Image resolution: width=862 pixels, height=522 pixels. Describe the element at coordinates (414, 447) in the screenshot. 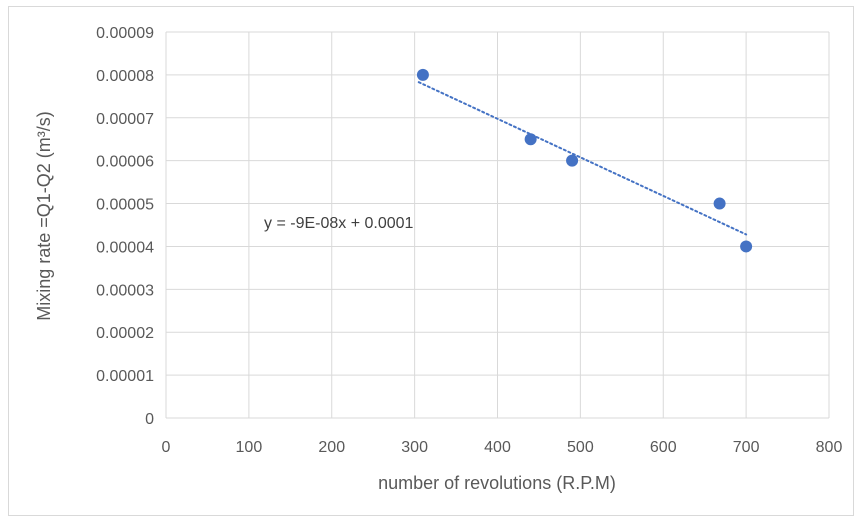

I see `x-tick-label: 300` at that location.